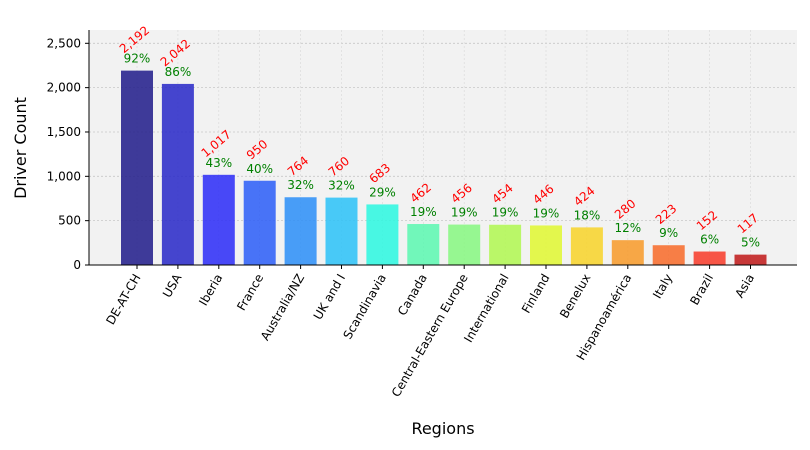 This screenshot has width=810, height=450. Describe the element at coordinates (575, 296) in the screenshot. I see `x-tick-label: Benelux` at that location.